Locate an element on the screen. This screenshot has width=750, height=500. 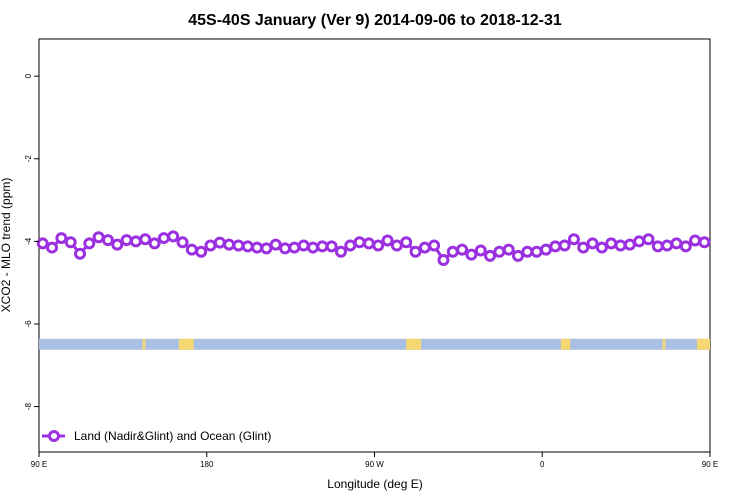
coverage-band is located at coordinates (374, 344).